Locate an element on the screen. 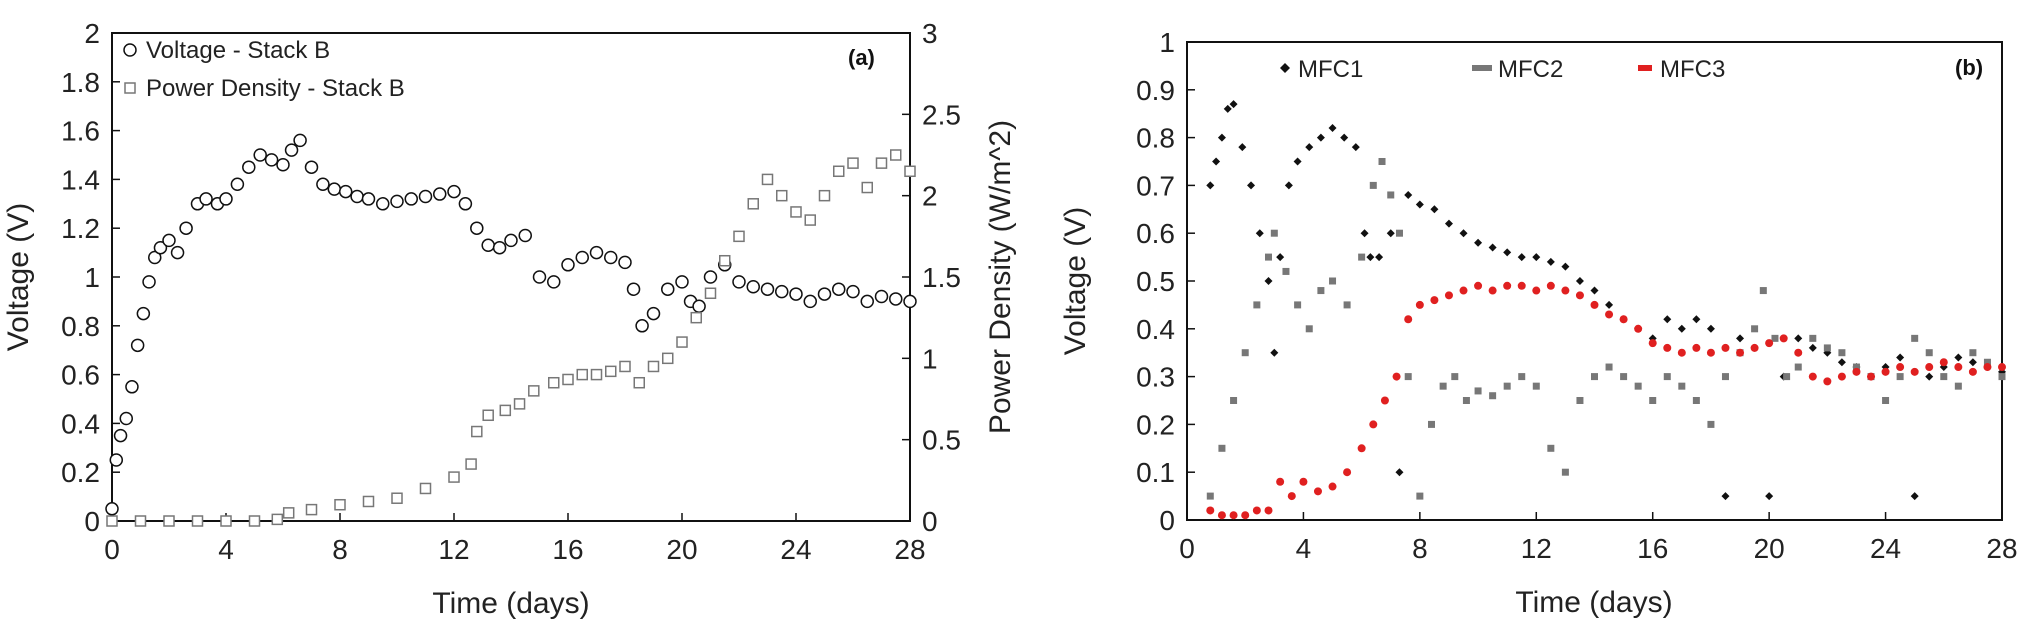 The image size is (2038, 629). legend-label-mfc3: MFC3 is located at coordinates (1692, 69).